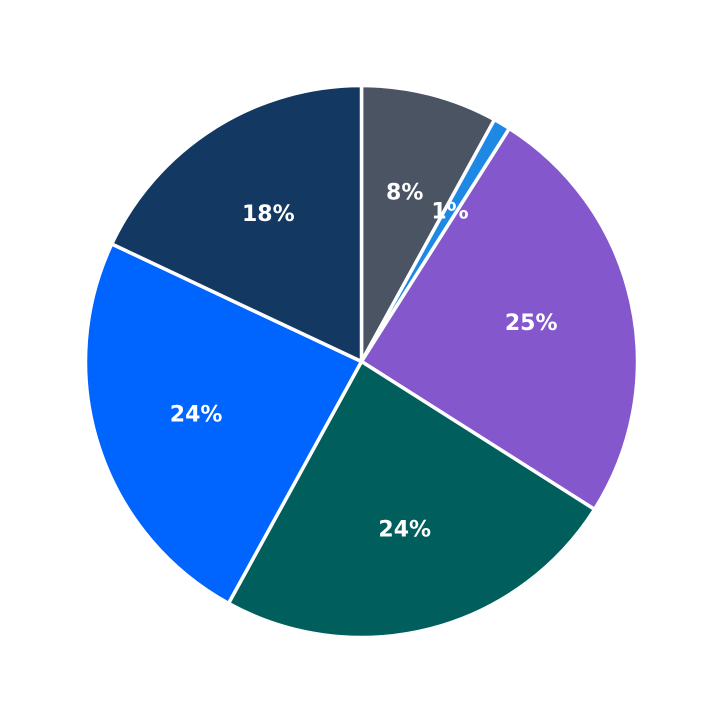  What do you see at coordinates (531, 323) in the screenshot?
I see `pie-slice-label-2: 25%` at bounding box center [531, 323].